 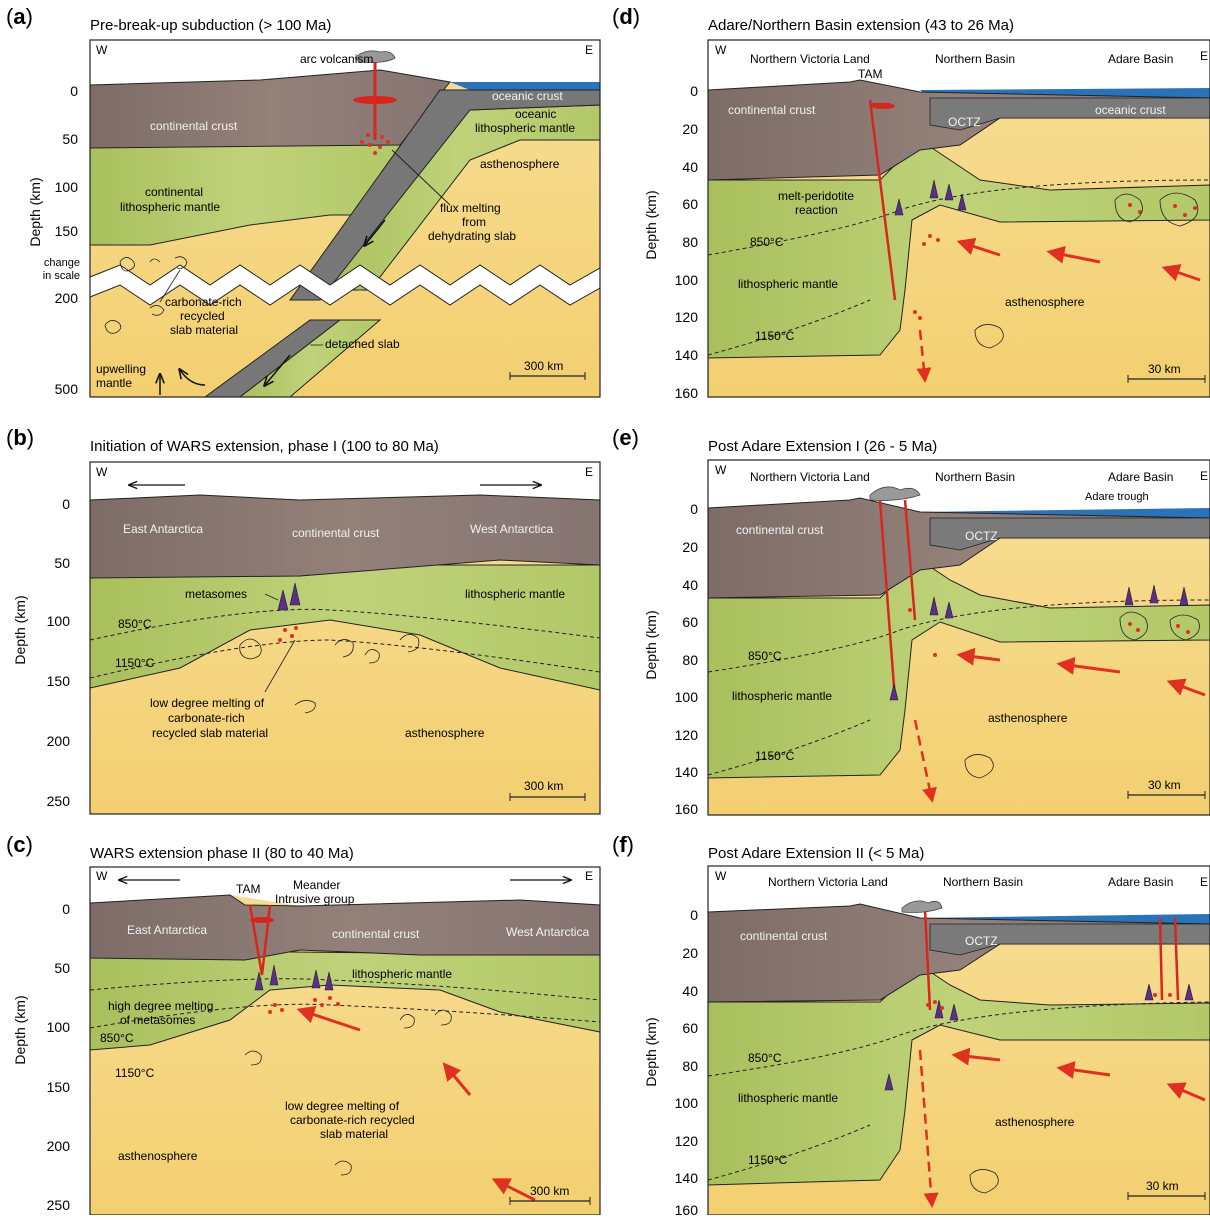 What do you see at coordinates (67, 298) in the screenshot?
I see `tick-a-4: 200` at bounding box center [67, 298].